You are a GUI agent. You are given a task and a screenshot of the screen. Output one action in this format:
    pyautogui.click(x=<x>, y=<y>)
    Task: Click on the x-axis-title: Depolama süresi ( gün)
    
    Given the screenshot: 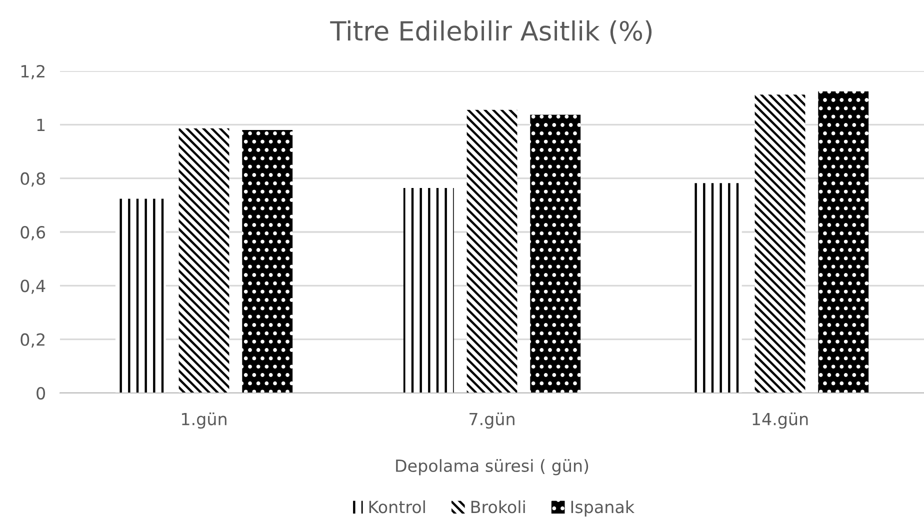 What is the action you would take?
    pyautogui.click(x=492, y=467)
    